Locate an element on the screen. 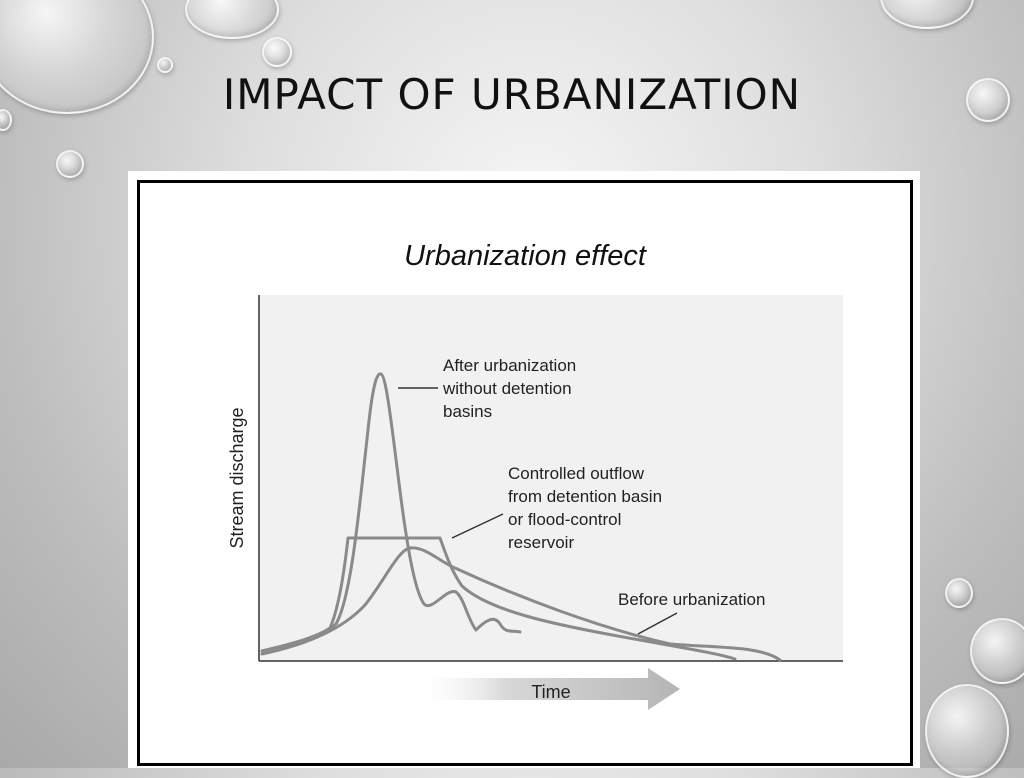 The image size is (1024, 778). annotation-line: reservoir is located at coordinates (541, 542).